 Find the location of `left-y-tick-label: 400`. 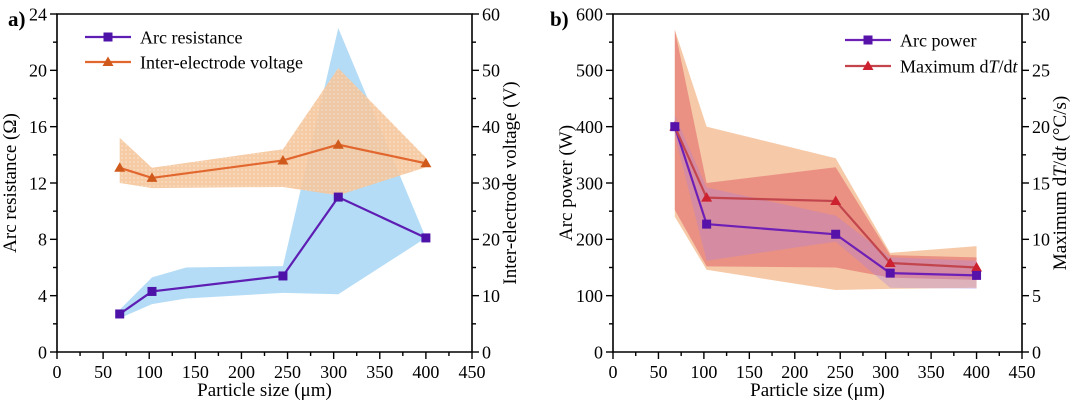

left-y-tick-label: 400 is located at coordinates (589, 127).